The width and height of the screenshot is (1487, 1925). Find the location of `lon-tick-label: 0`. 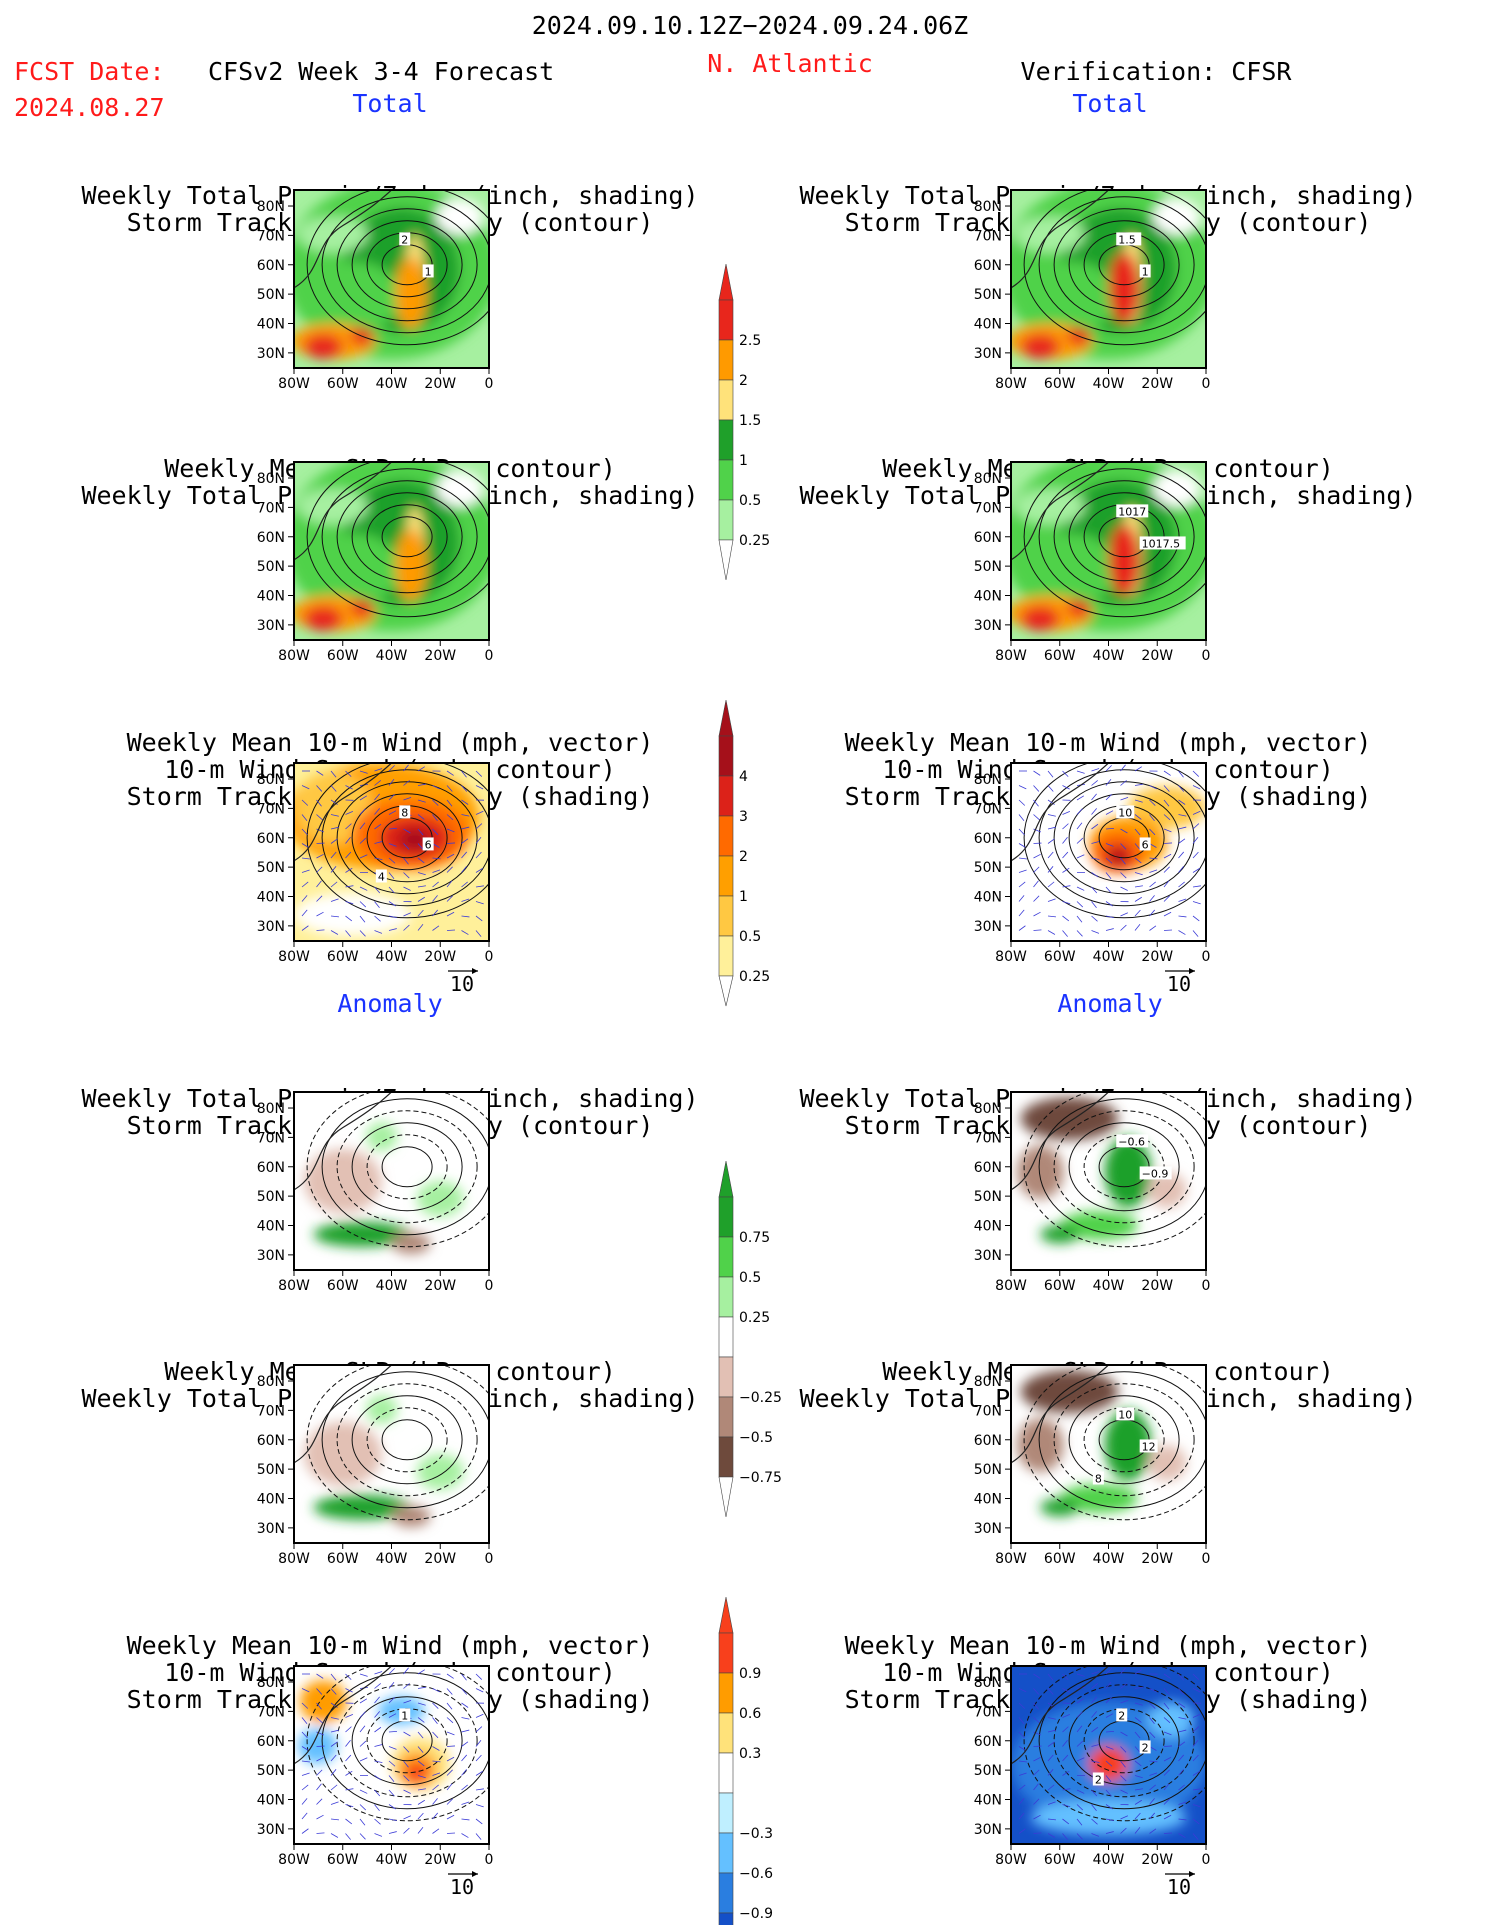

lon-tick-label: 0 is located at coordinates (1206, 1286).